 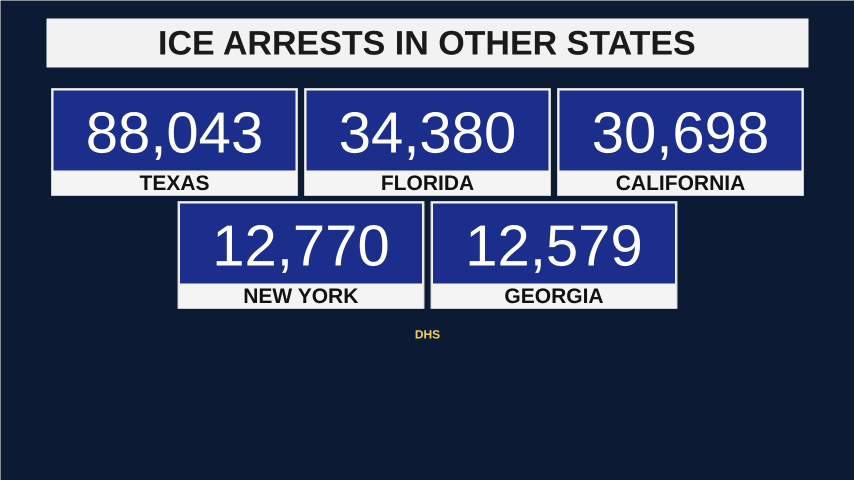 What do you see at coordinates (681, 133) in the screenshot?
I see `data-label: 30,698` at bounding box center [681, 133].